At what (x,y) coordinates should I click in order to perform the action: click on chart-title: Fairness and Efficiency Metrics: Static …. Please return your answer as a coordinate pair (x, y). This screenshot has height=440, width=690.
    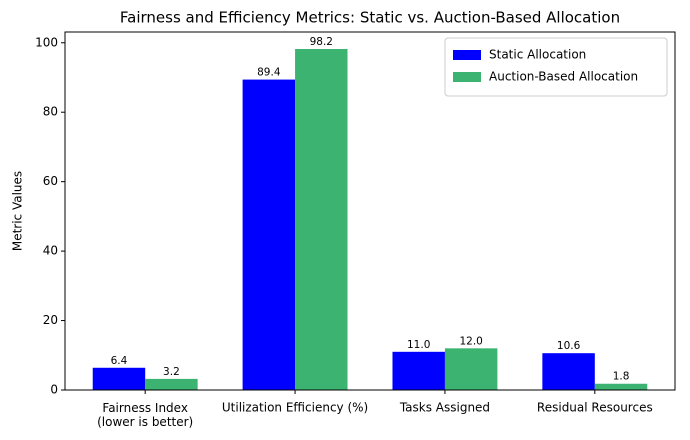
    Looking at the image, I should click on (370, 18).